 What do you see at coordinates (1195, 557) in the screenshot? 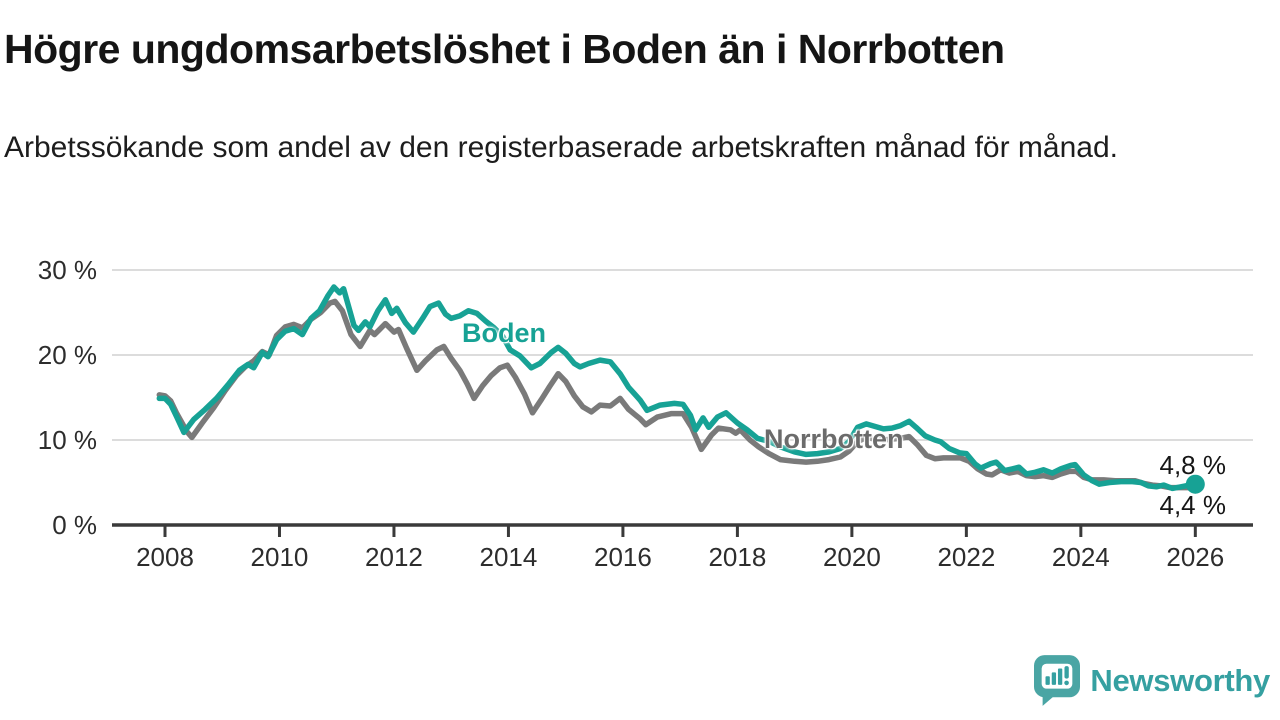
I see `x-tick-label: 2026` at bounding box center [1195, 557].